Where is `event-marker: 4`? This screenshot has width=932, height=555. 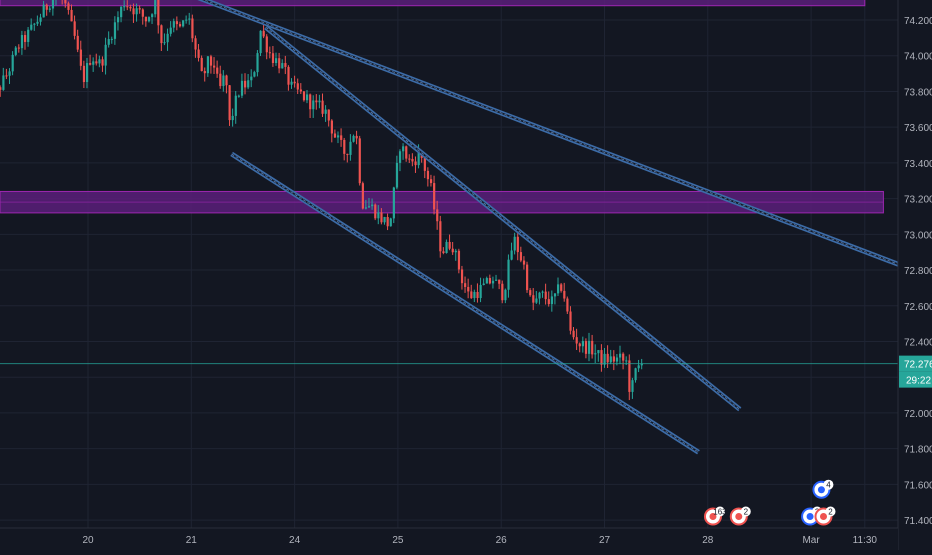
event-marker: 4 is located at coordinates (823, 489).